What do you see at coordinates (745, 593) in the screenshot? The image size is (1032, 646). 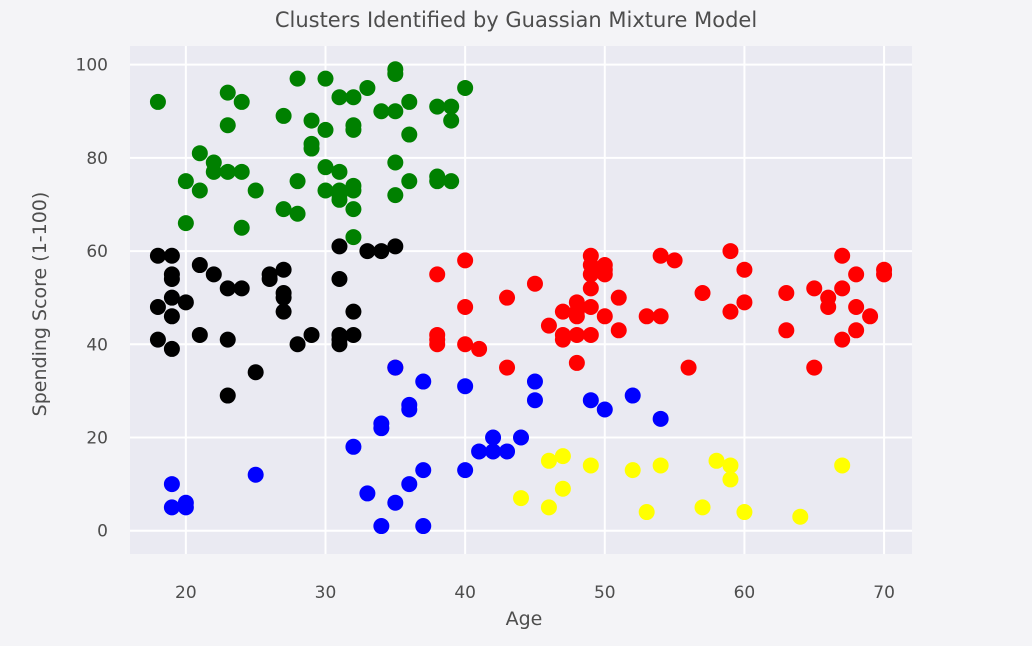 I see `x-tick-label: 60` at bounding box center [745, 593].